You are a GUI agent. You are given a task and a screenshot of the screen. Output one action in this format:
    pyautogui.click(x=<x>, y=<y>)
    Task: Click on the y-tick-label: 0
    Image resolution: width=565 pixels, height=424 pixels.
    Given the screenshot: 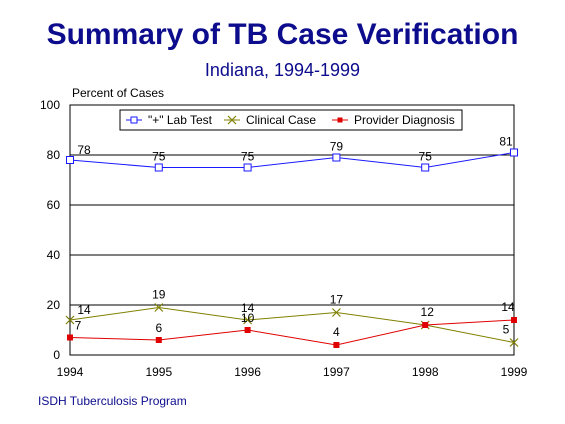 What is the action you would take?
    pyautogui.click(x=56, y=355)
    